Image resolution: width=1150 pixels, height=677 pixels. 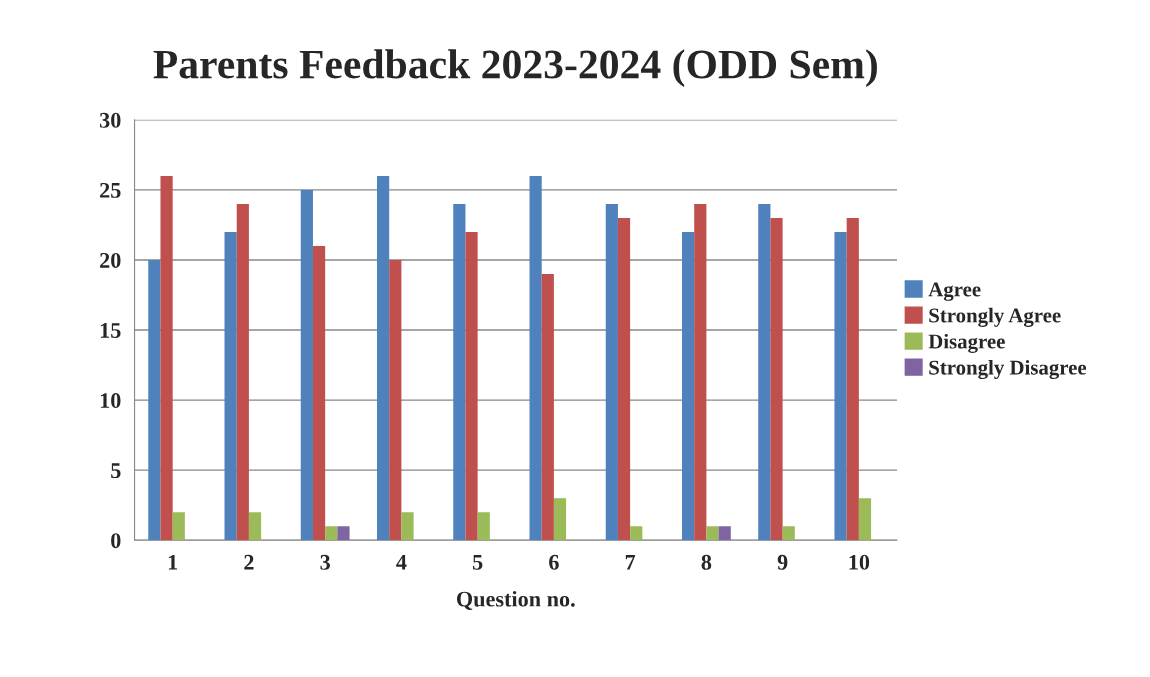 What do you see at coordinates (110, 190) in the screenshot?
I see `y-tick-label: 25` at bounding box center [110, 190].